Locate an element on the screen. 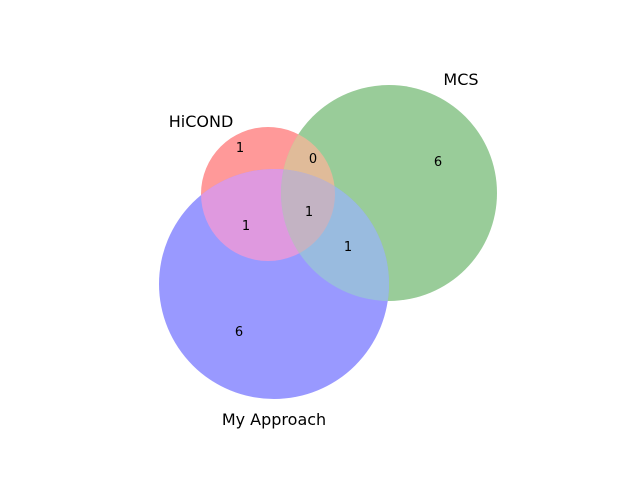  label-my-approach: My Approach is located at coordinates (274, 419).